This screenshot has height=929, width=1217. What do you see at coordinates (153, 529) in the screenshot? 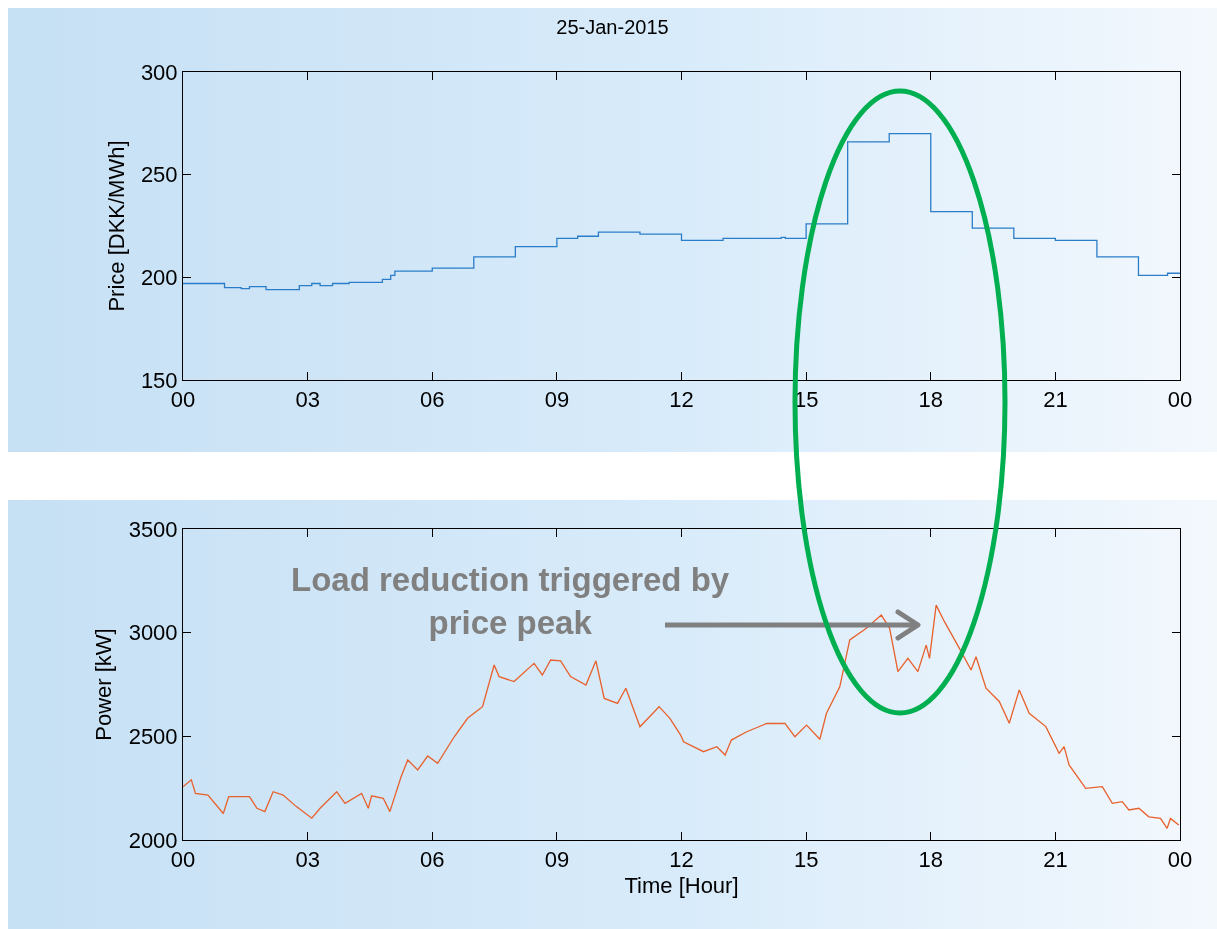
I see `y-tick-label: 3500` at bounding box center [153, 529].